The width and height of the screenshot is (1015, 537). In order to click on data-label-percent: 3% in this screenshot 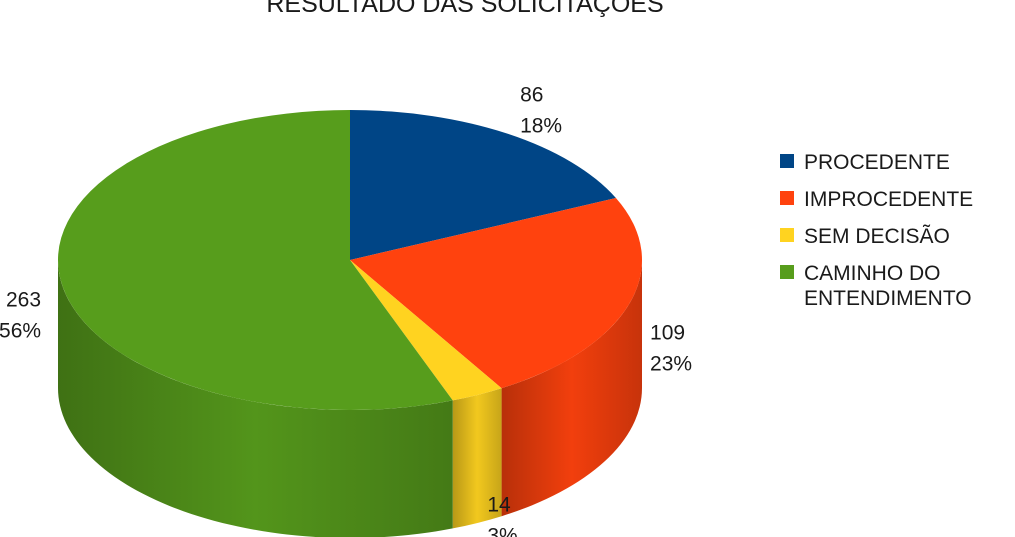, I will do `click(502, 530)`.